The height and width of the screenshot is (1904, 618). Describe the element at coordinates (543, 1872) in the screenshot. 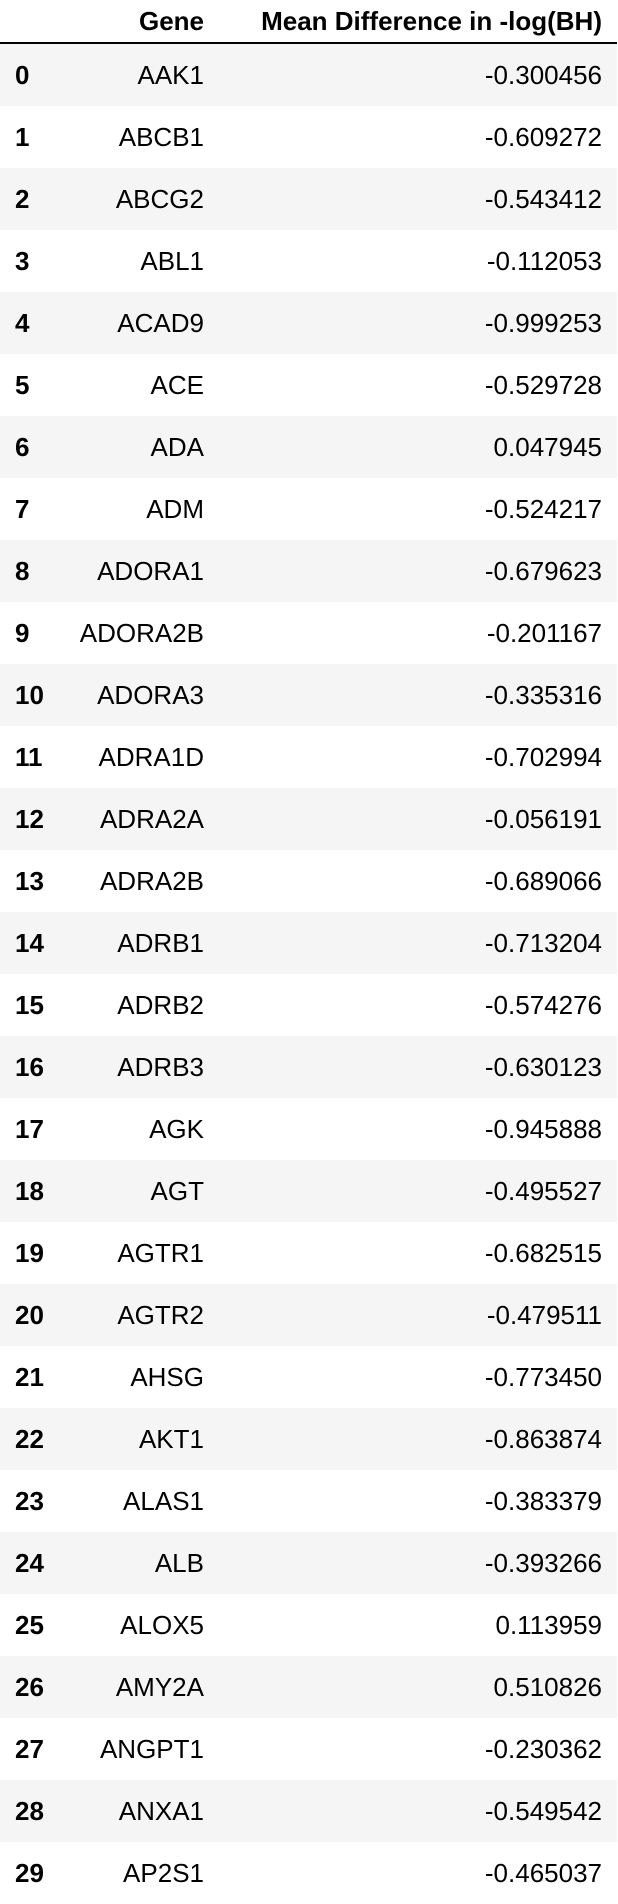

I see `mean-difference-cell: -0.465037` at that location.